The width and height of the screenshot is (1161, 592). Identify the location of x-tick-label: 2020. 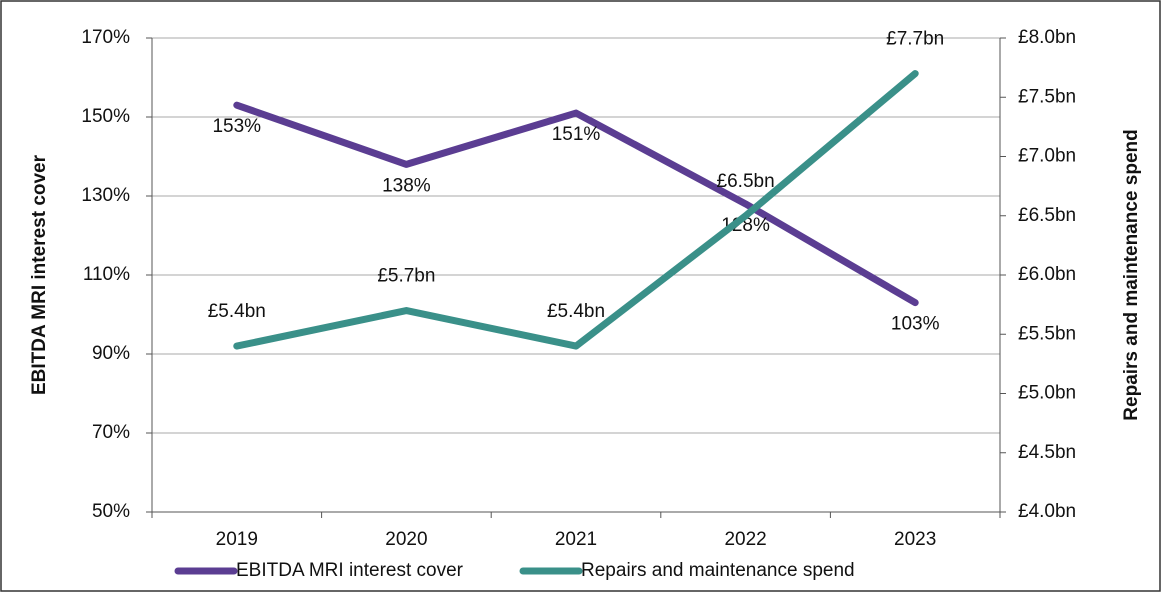
(406, 539).